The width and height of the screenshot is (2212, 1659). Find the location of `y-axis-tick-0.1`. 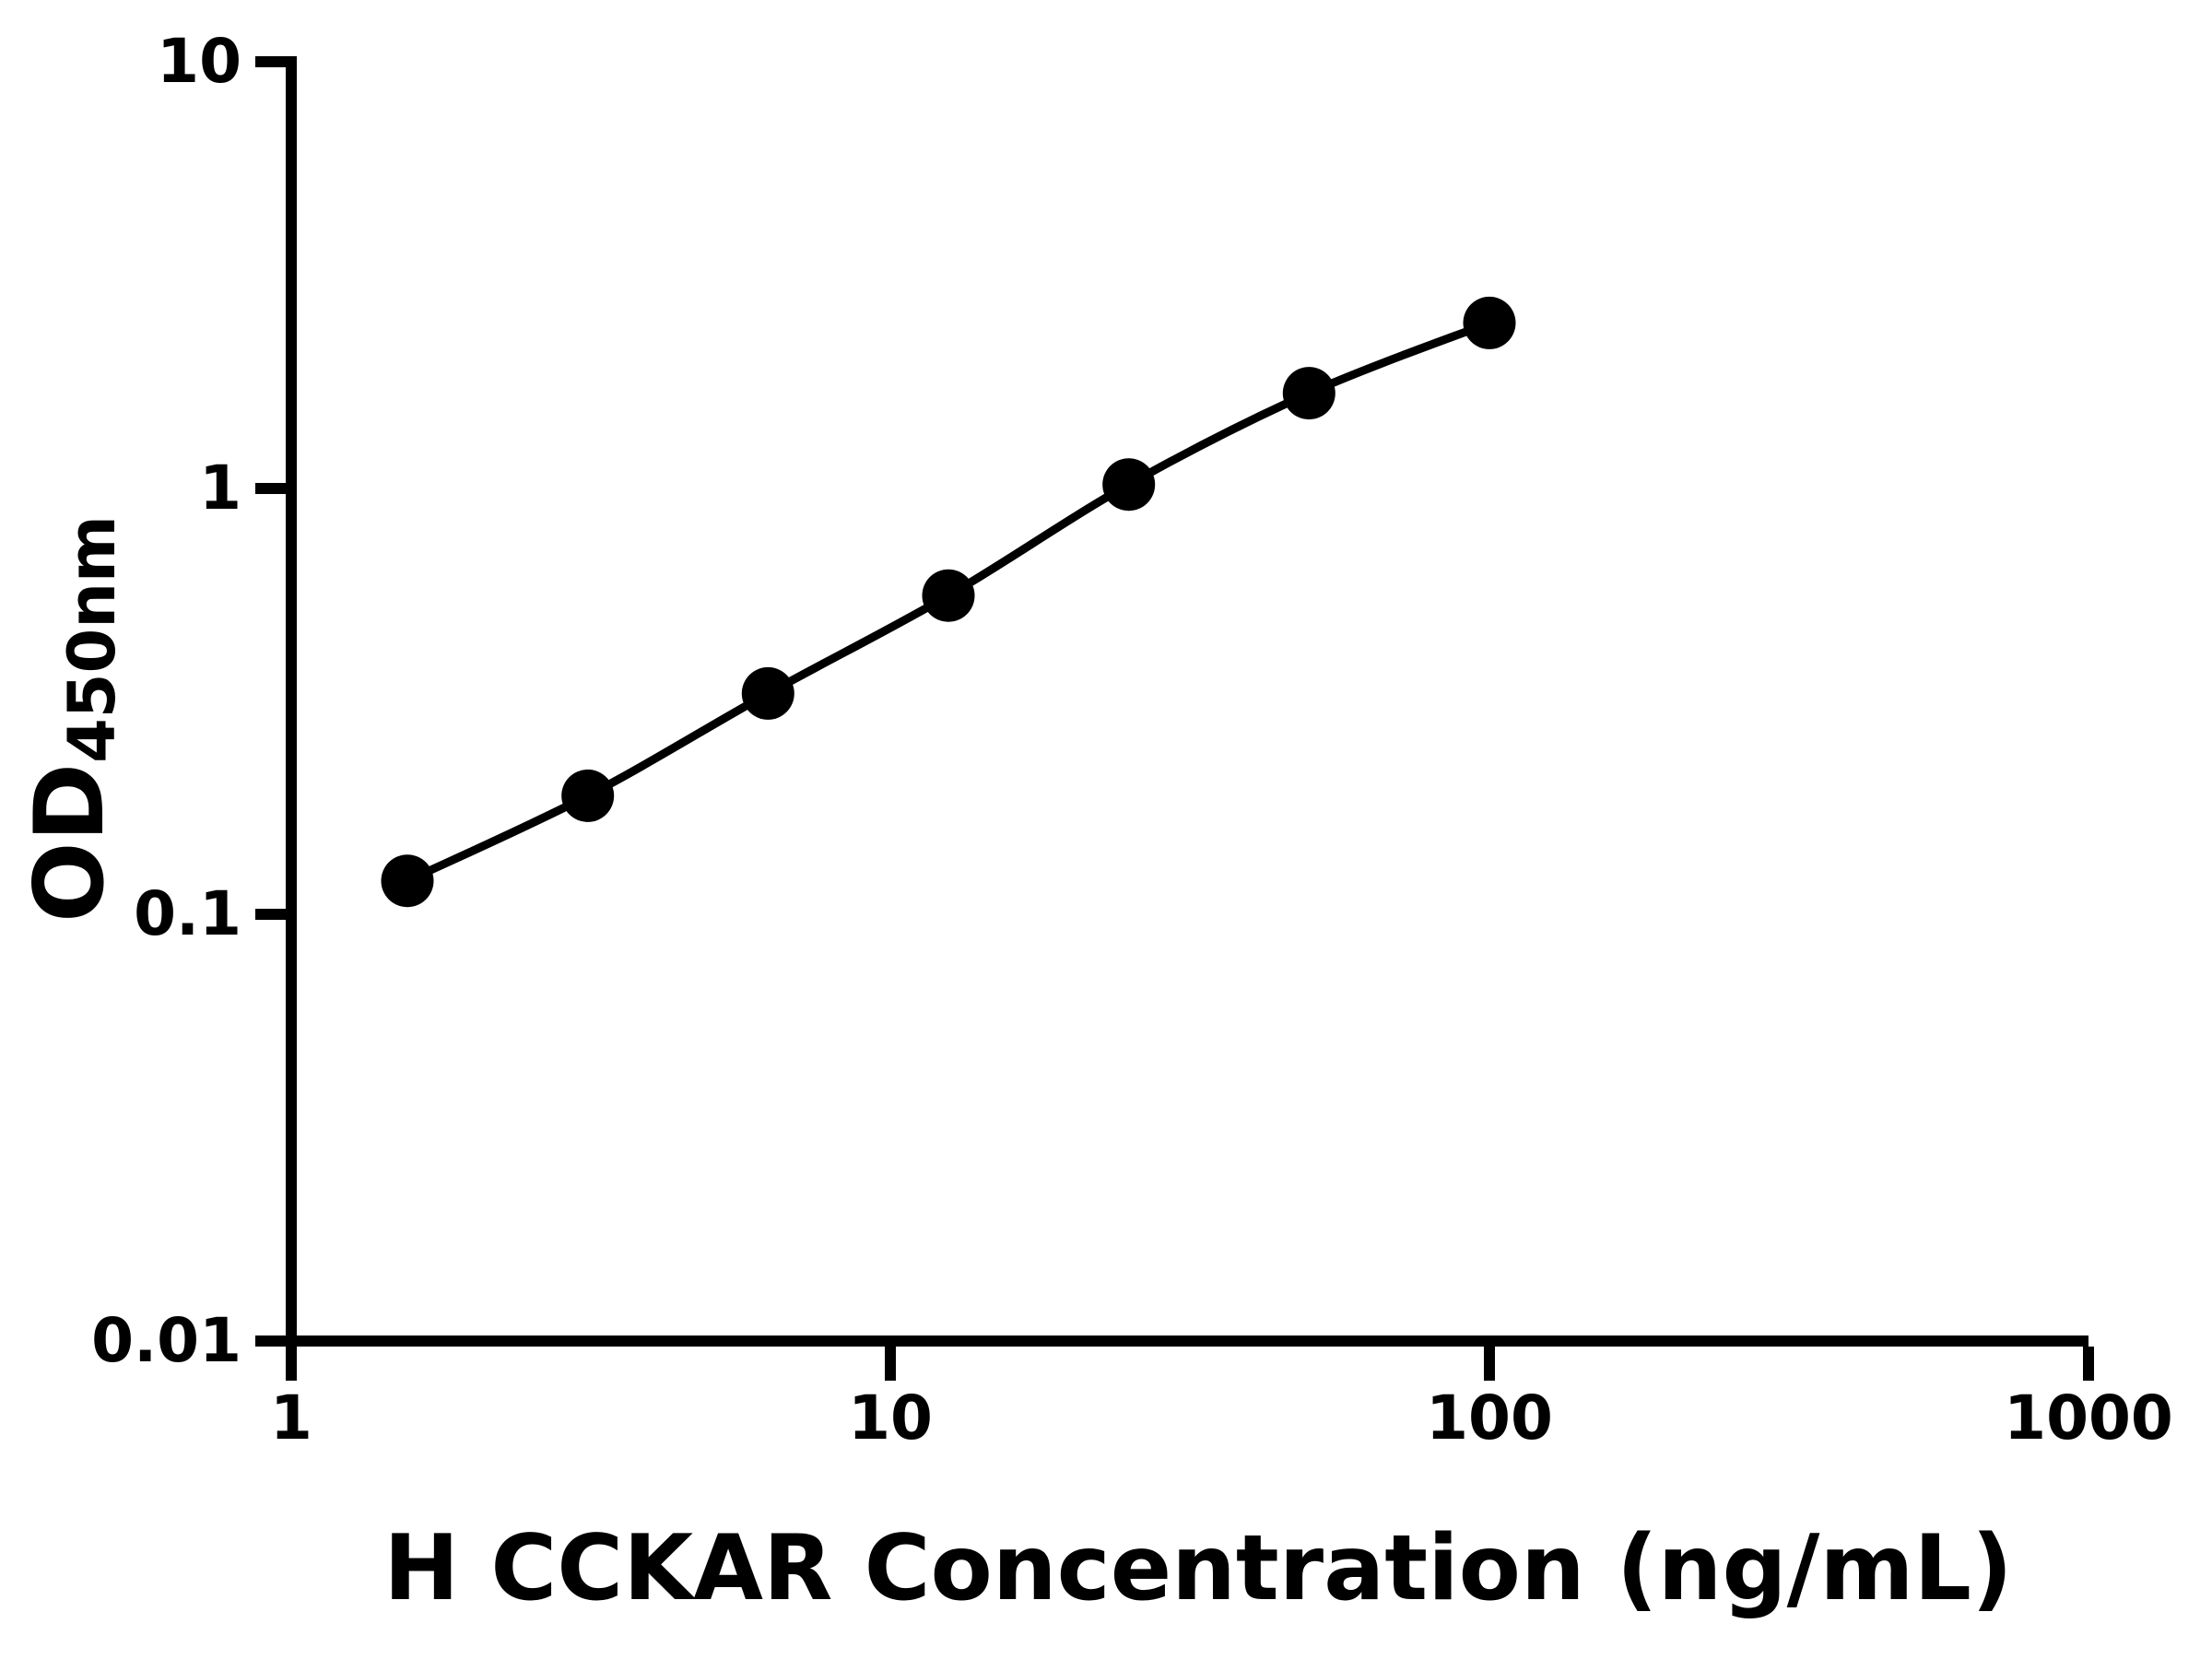

y-axis-tick-0.1 is located at coordinates (270, 915).